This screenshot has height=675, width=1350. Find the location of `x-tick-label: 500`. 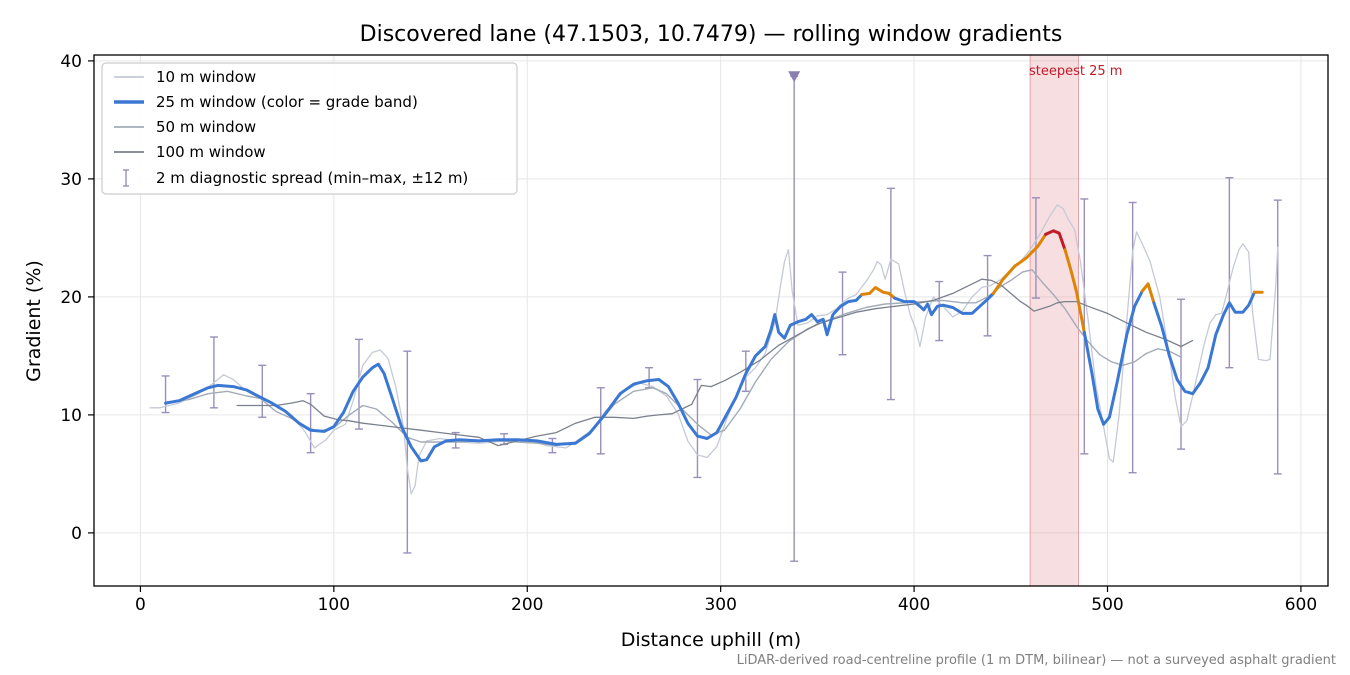

x-tick-label: 500 is located at coordinates (1107, 605).